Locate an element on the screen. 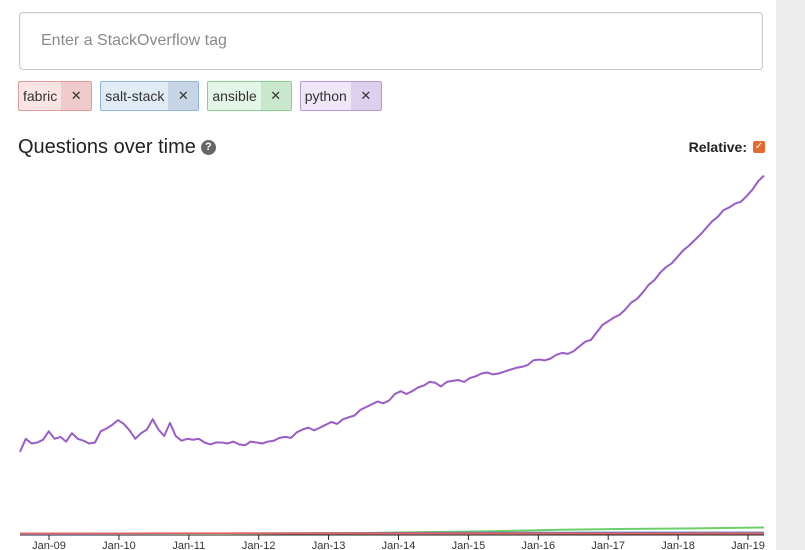 This screenshot has width=805, height=550. x-tick-label: Jan-13 is located at coordinates (329, 545).